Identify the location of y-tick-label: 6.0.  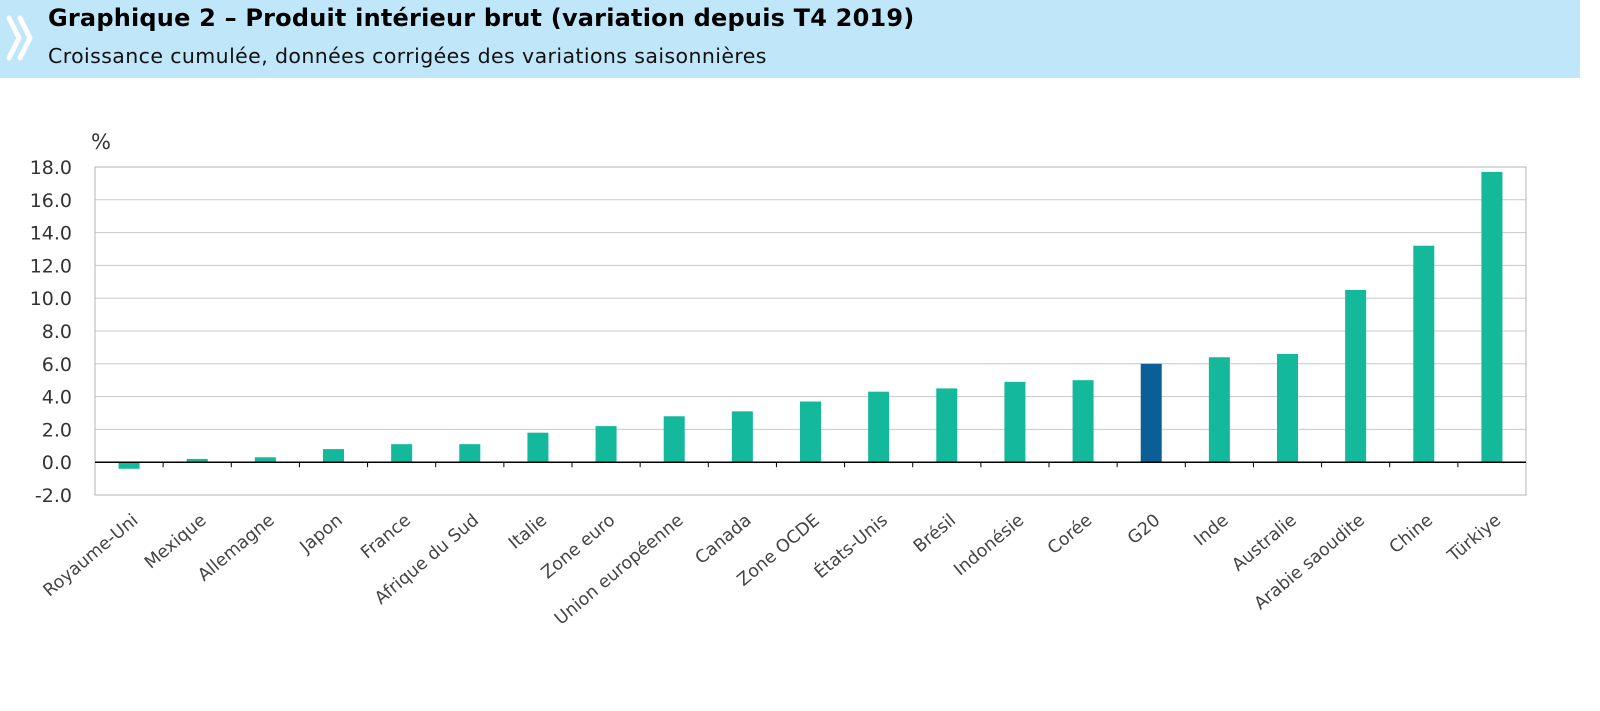
(57, 365).